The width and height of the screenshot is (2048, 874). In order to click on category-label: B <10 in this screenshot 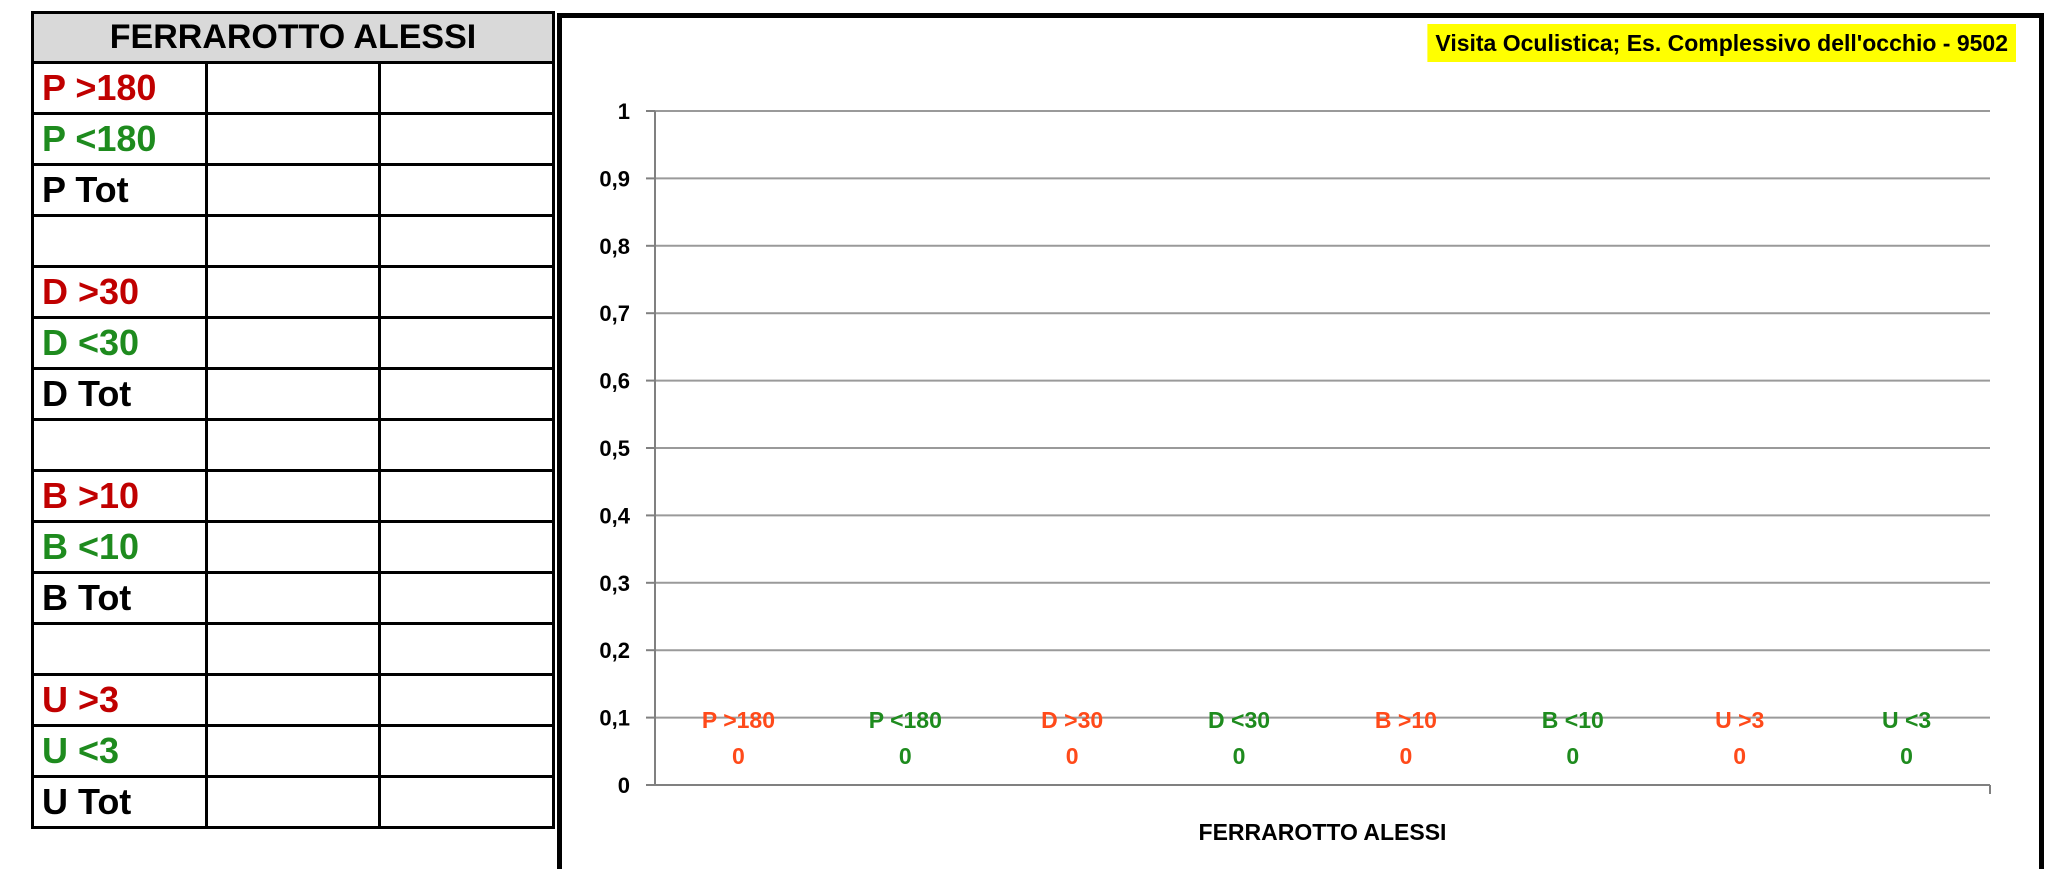, I will do `click(1573, 720)`.